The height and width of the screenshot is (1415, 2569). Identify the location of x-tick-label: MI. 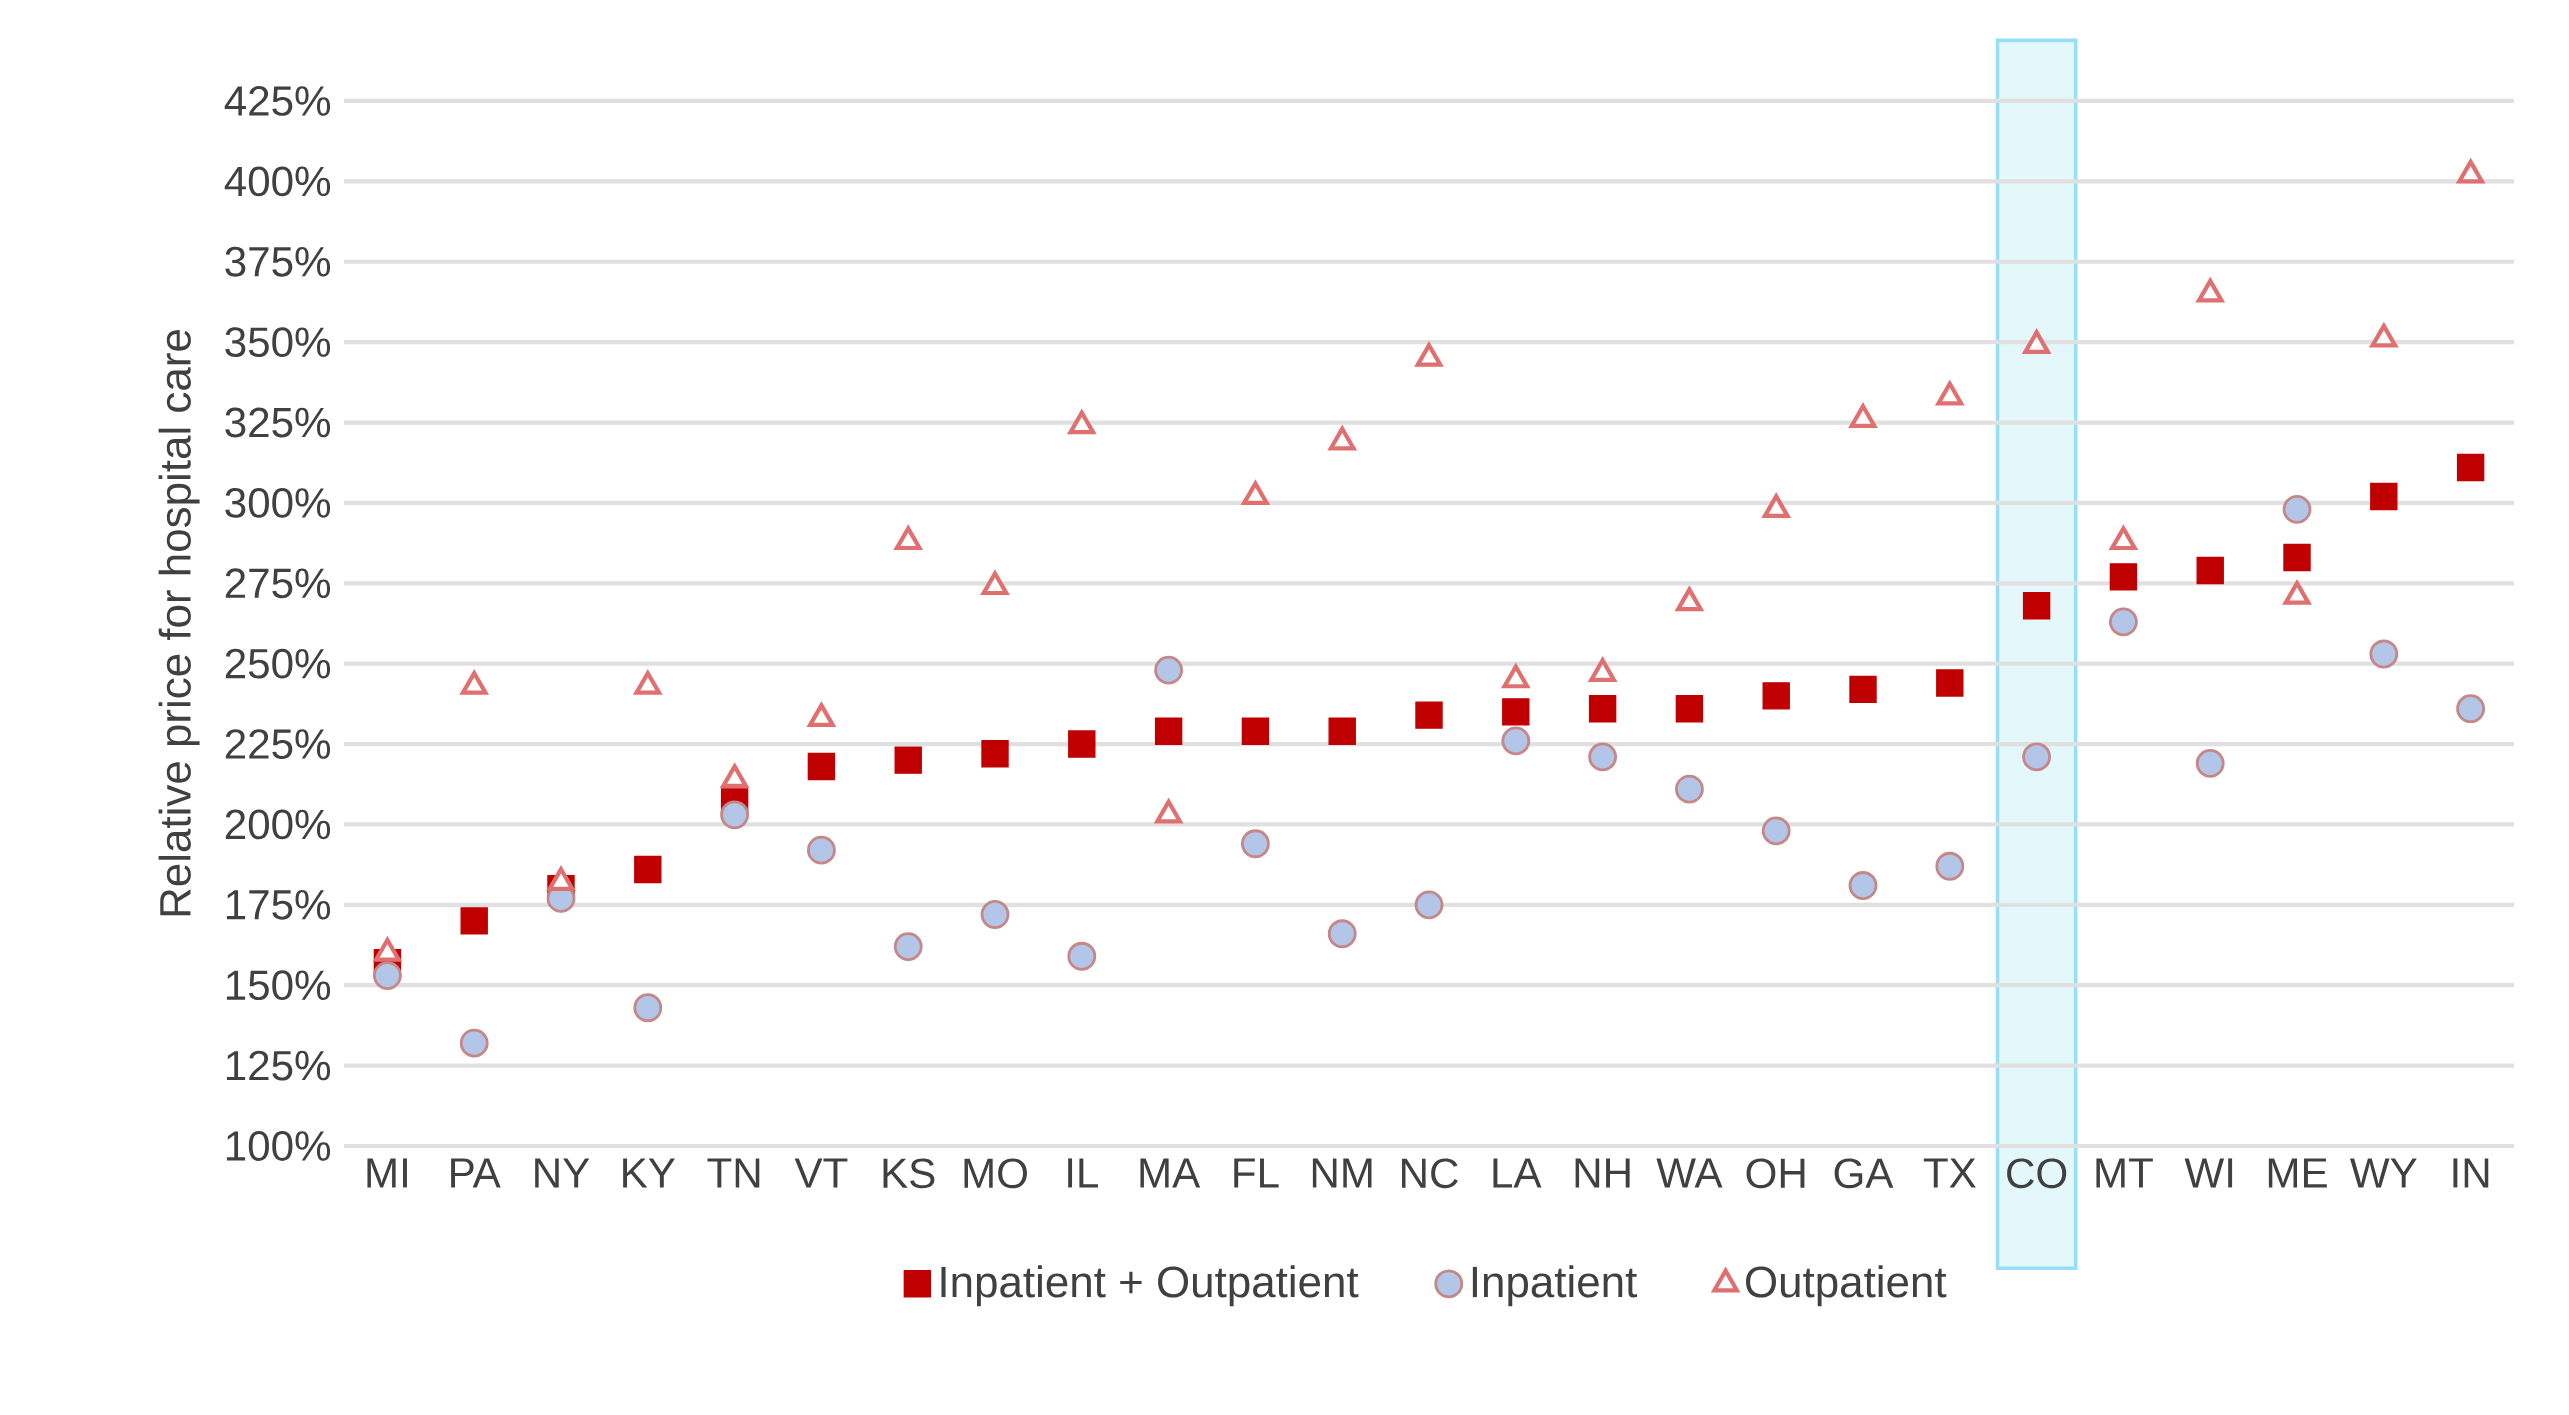
(387, 1173).